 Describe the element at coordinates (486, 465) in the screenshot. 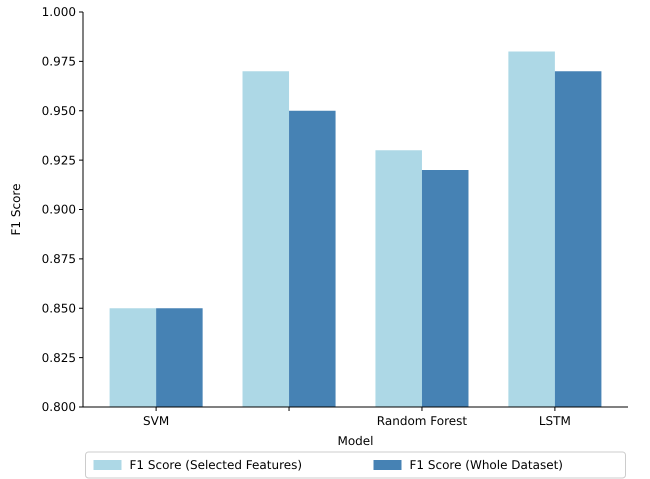

I see `legend-label: F1 Score (Whole Dataset)` at that location.